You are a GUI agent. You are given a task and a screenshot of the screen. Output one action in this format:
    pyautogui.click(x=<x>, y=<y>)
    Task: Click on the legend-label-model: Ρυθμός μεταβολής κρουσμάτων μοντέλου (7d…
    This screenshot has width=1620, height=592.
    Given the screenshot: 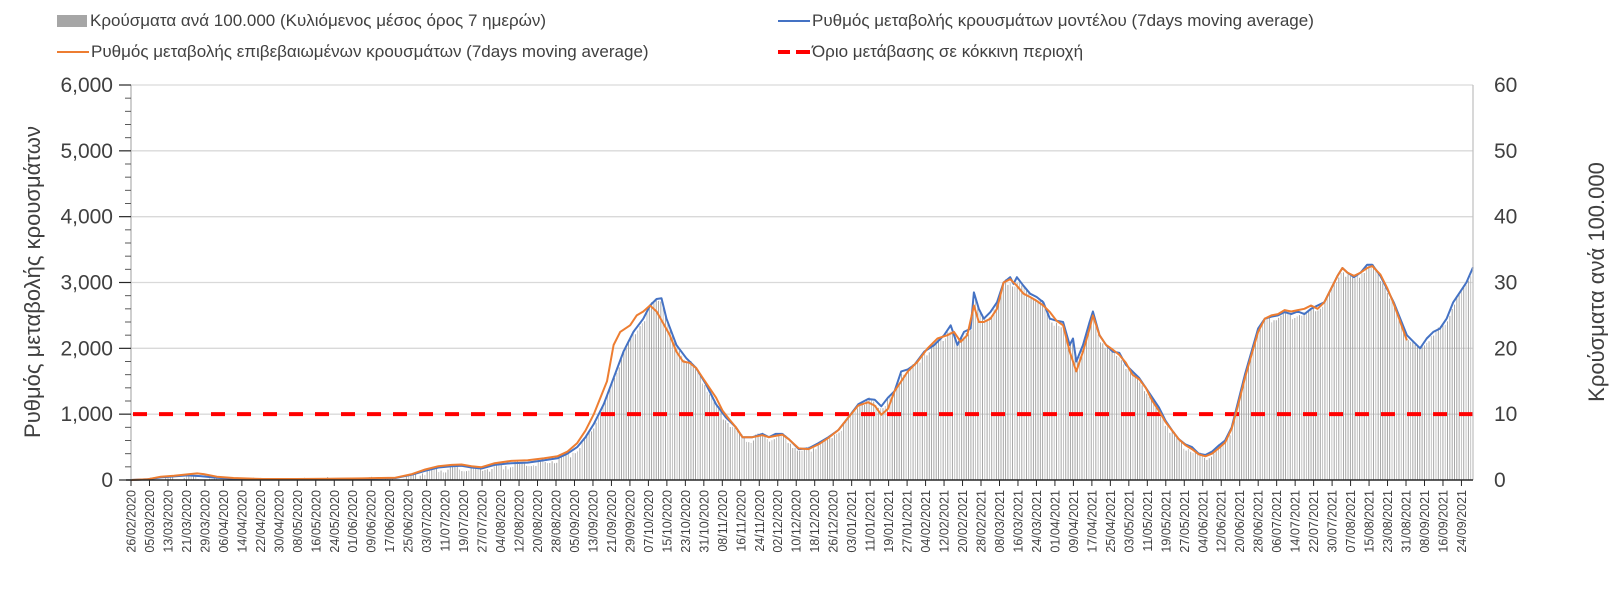 What is the action you would take?
    pyautogui.click(x=1063, y=20)
    